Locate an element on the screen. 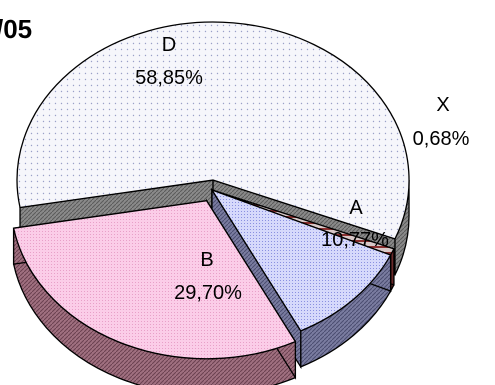 Image resolution: width=495 pixels, height=385 pixels. slice-label-b-name: B is located at coordinates (206, 260).